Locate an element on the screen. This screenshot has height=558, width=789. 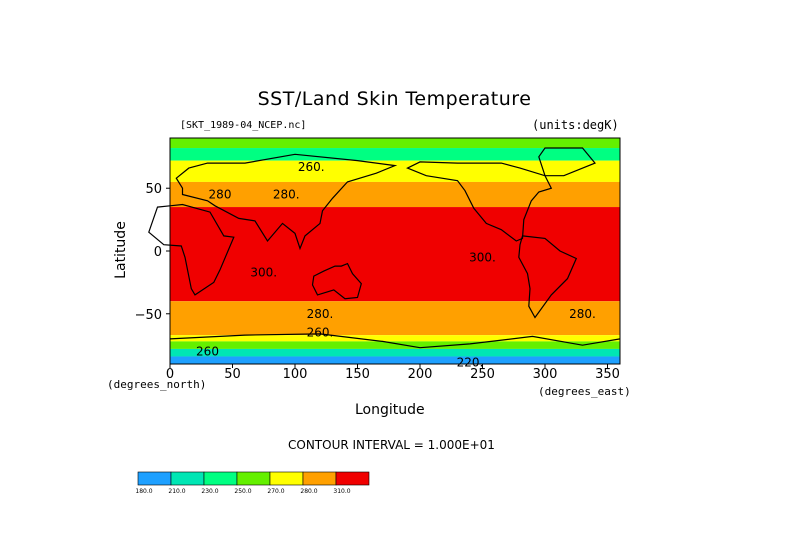
contour-label-2: 280 is located at coordinates (220, 195).